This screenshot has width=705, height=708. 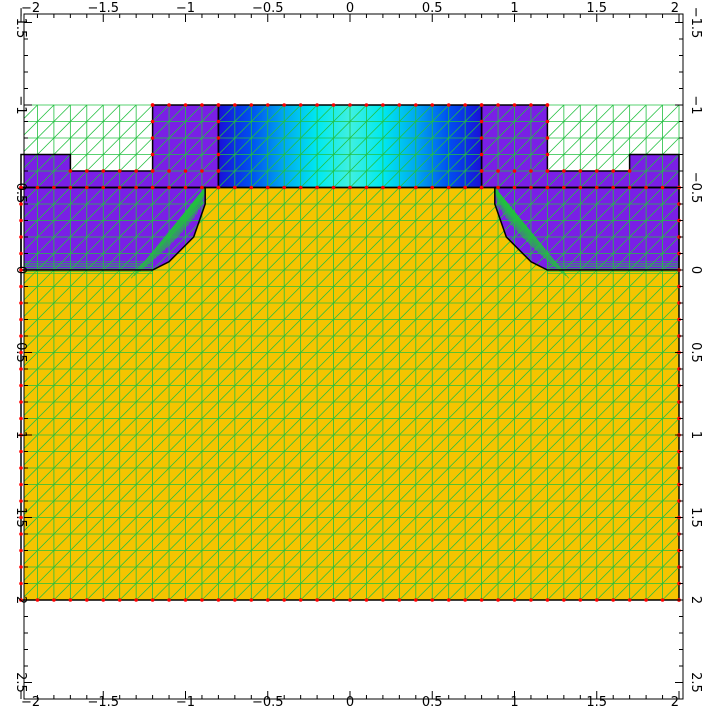 What do you see at coordinates (268, 8) in the screenshot?
I see `x-tick-label-top: −0.5` at bounding box center [268, 8].